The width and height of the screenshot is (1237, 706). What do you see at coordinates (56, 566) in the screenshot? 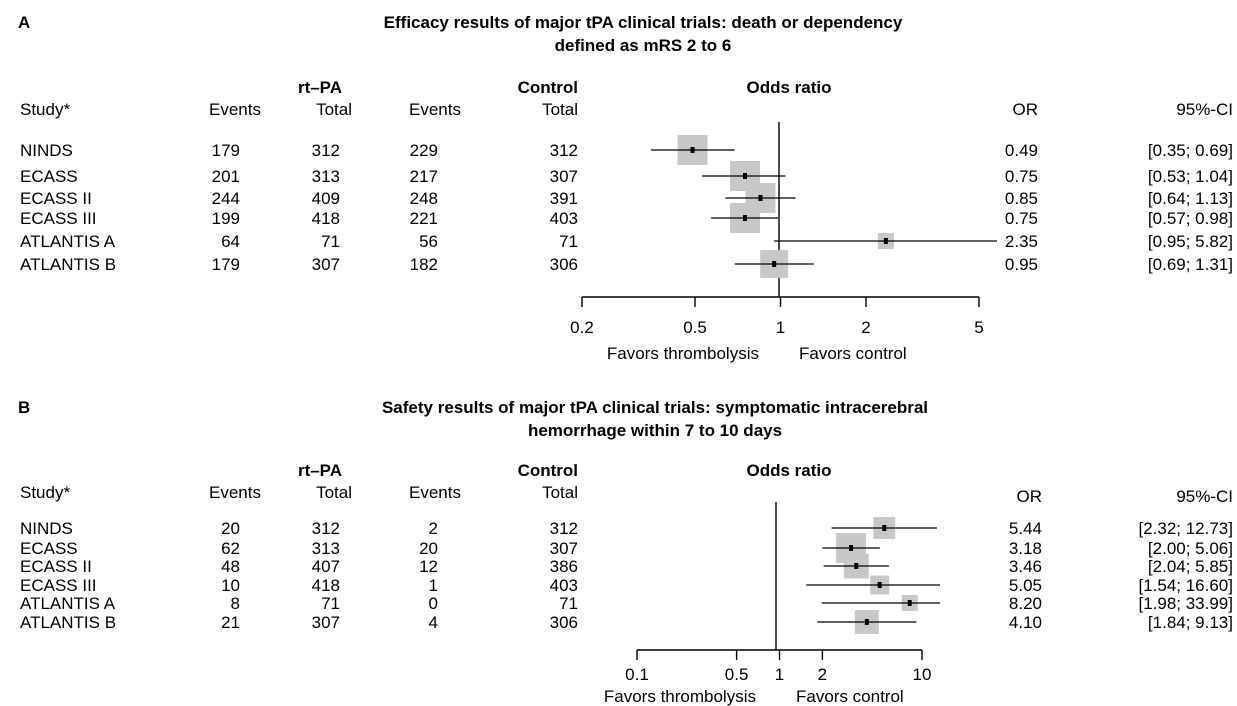
I see `study-name: ECASS II` at bounding box center [56, 566].